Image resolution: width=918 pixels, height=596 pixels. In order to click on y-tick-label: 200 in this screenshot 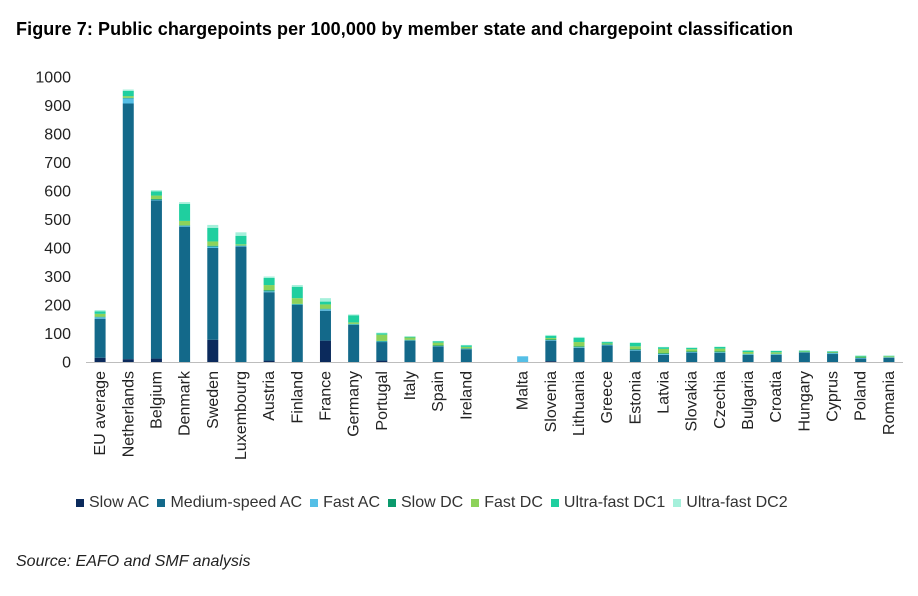, I will do `click(57, 306)`.